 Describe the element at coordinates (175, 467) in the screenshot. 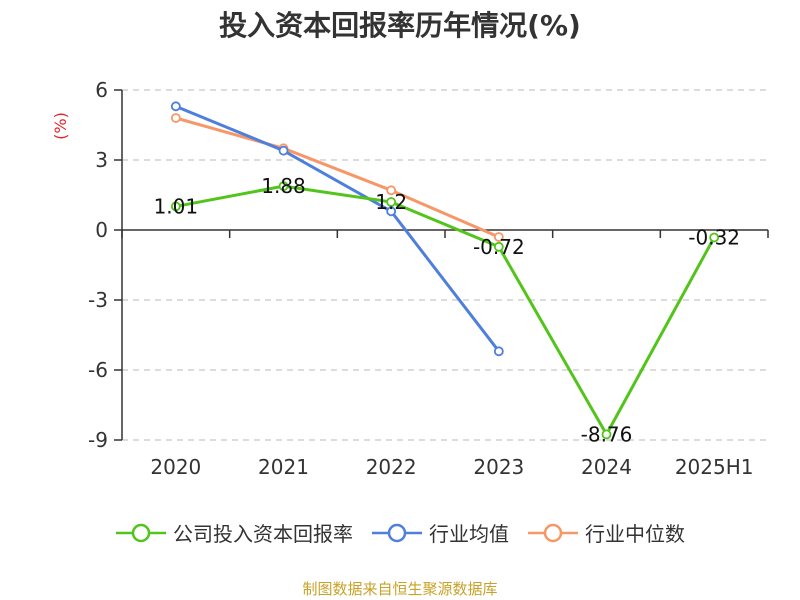

I see `x-tick-label: 2020` at that location.